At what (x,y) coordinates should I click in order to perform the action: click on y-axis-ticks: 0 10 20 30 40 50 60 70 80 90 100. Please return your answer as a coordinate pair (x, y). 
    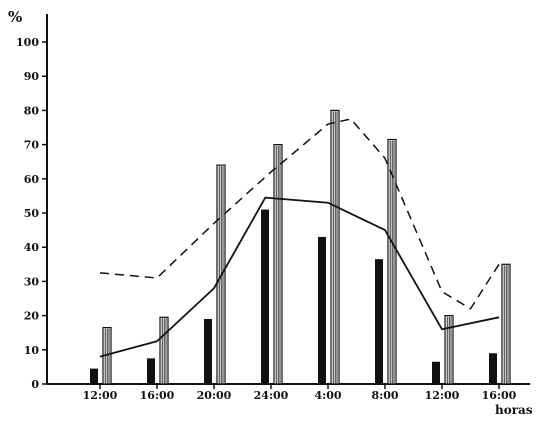
    Looking at the image, I should click on (31, 213).